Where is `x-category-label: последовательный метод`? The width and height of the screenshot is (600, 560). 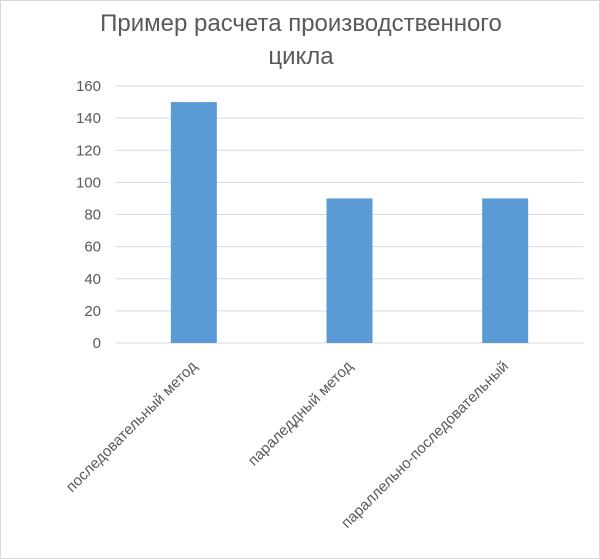 x-category-label: последовательный метод is located at coordinates (132, 427).